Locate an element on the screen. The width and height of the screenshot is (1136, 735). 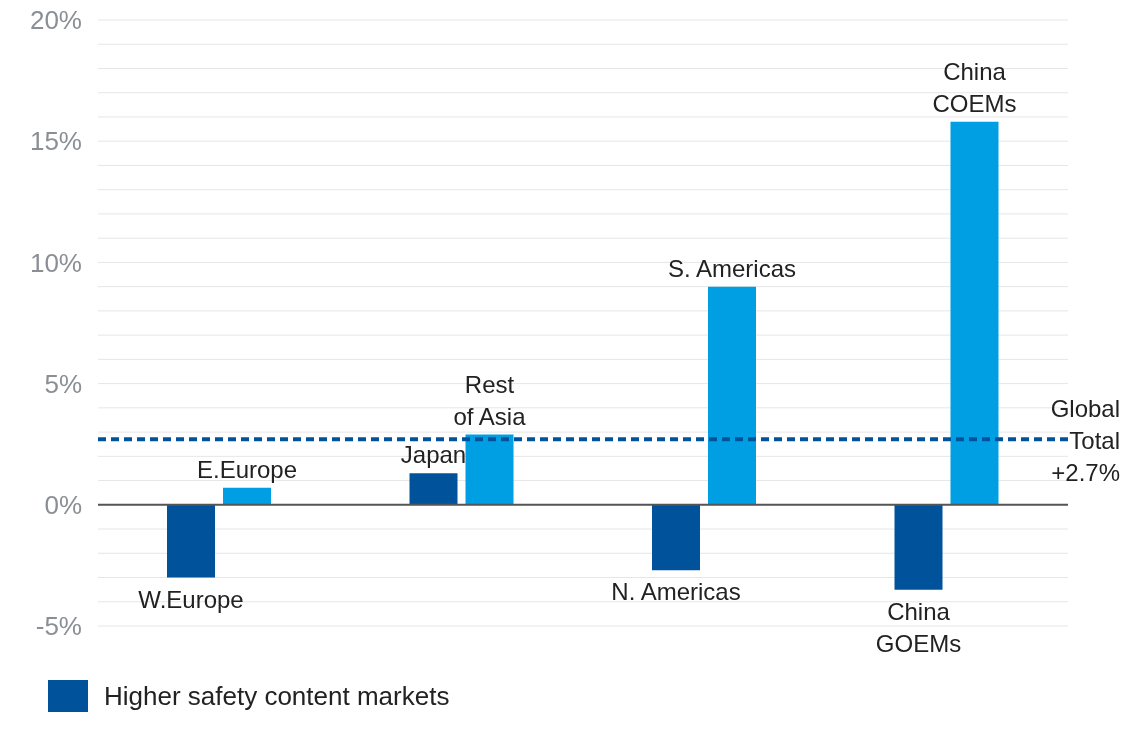
legend-label: Higher safety content markets is located at coordinates (277, 696).